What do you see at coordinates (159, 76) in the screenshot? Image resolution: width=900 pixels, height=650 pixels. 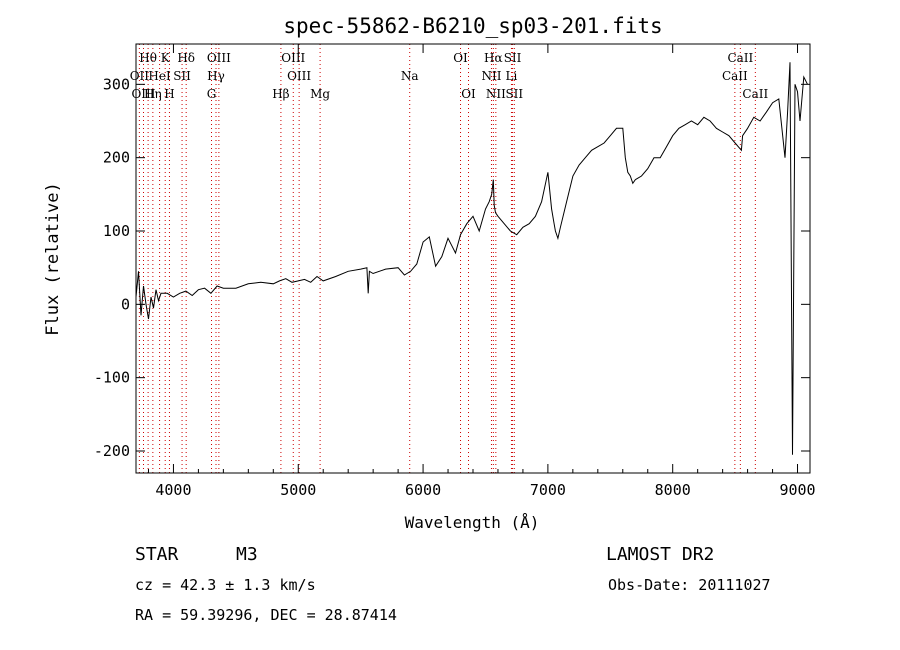 I see `line-marker-label: HeI` at bounding box center [159, 76].